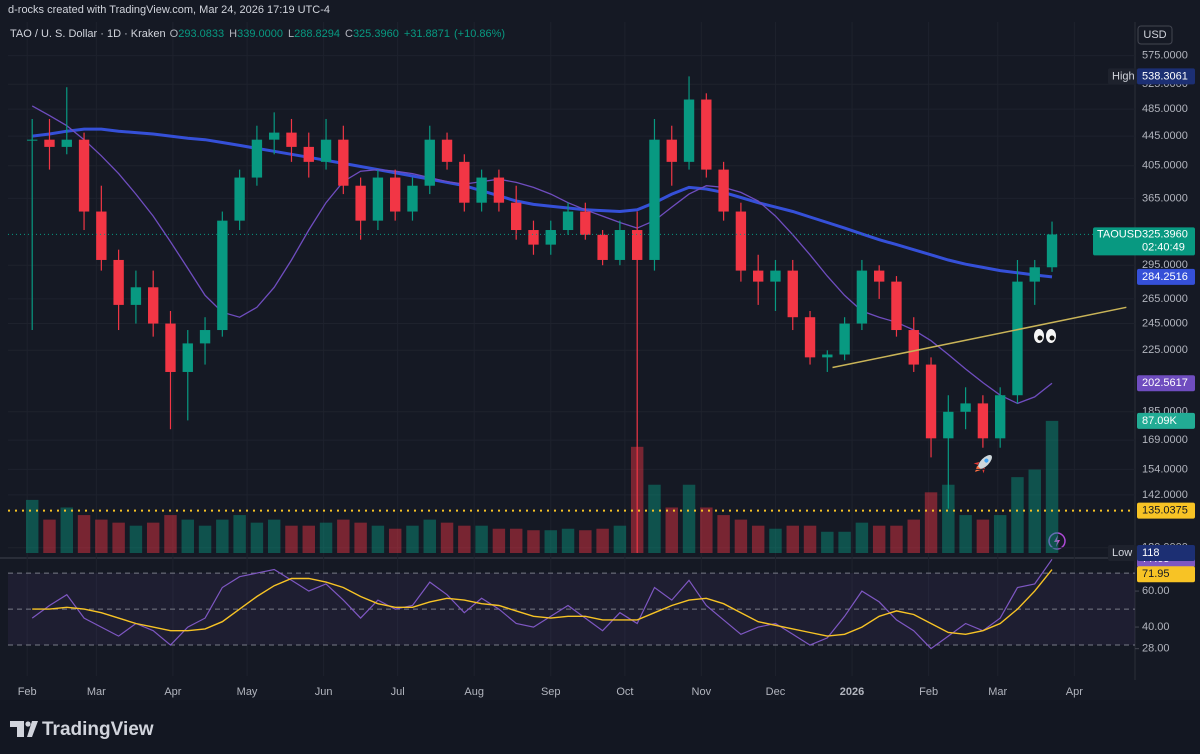  I want to click on price-badge: 135.0375, so click(1166, 510).